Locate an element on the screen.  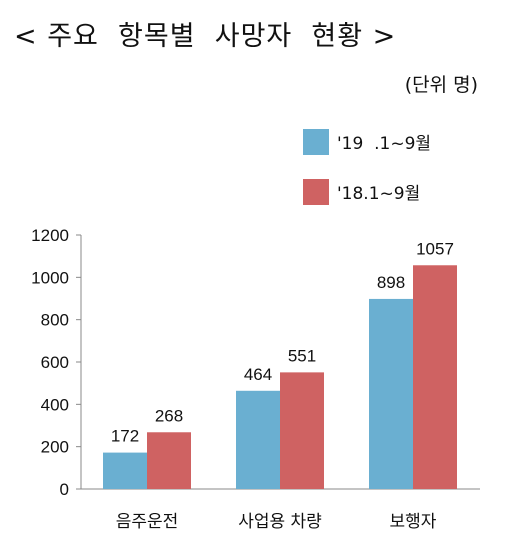
data-label: 551 is located at coordinates (302, 355).